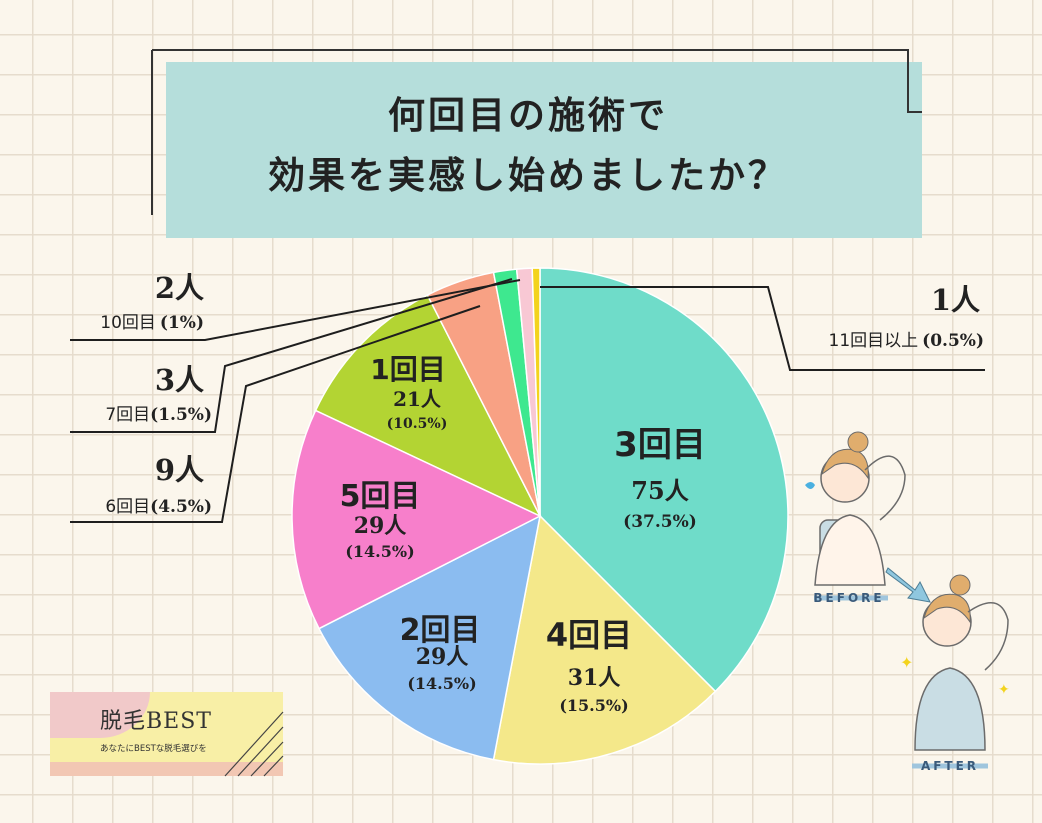 The height and width of the screenshot is (823, 1042). I want to click on title-line-1: 何回目の施術で, so click(528, 115).